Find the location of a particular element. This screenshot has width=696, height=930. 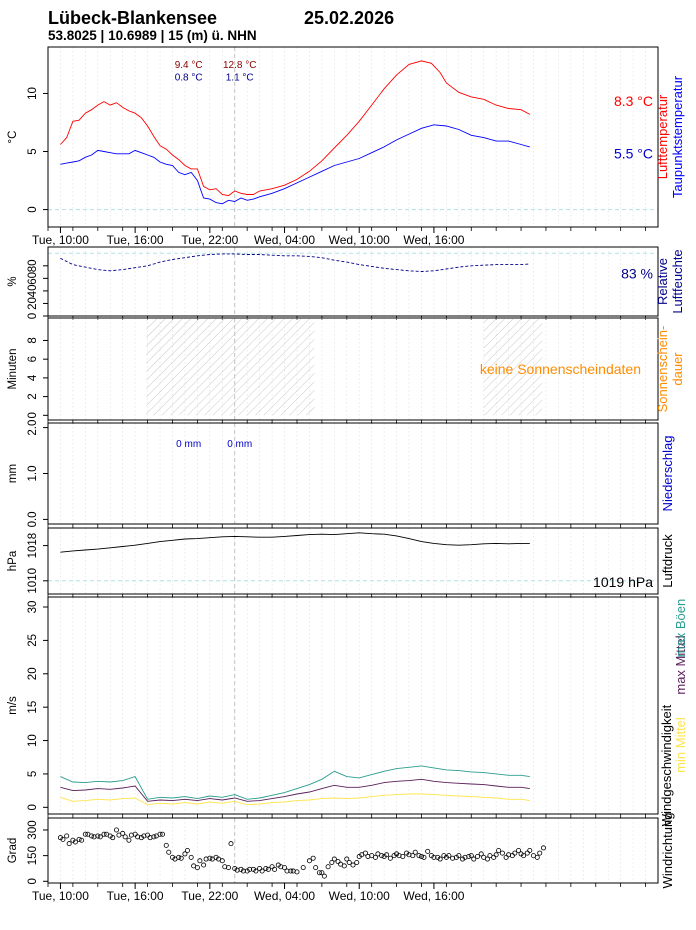

y-tick-label: 15 is located at coordinates (33, 707).